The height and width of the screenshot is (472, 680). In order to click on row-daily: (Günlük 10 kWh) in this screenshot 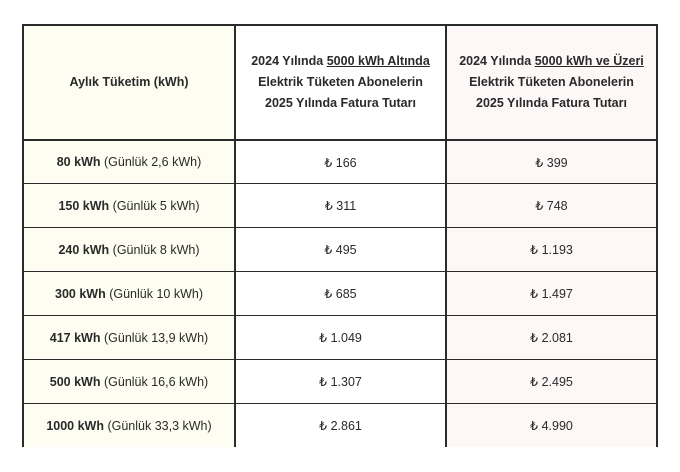, I will do `click(156, 293)`.